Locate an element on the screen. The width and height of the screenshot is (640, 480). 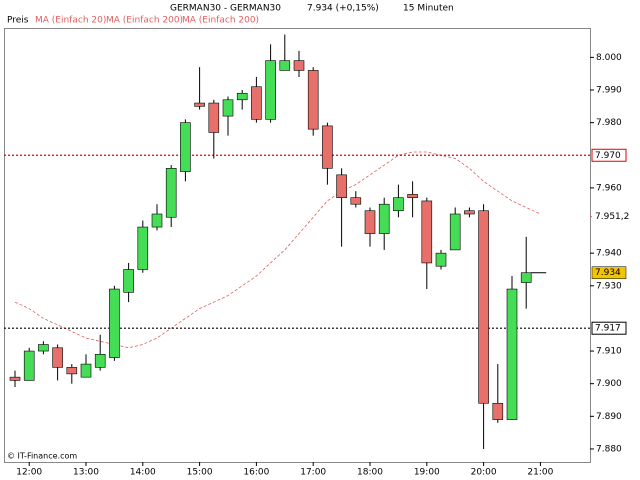
x-tick-label: 20:00 is located at coordinates (484, 473).